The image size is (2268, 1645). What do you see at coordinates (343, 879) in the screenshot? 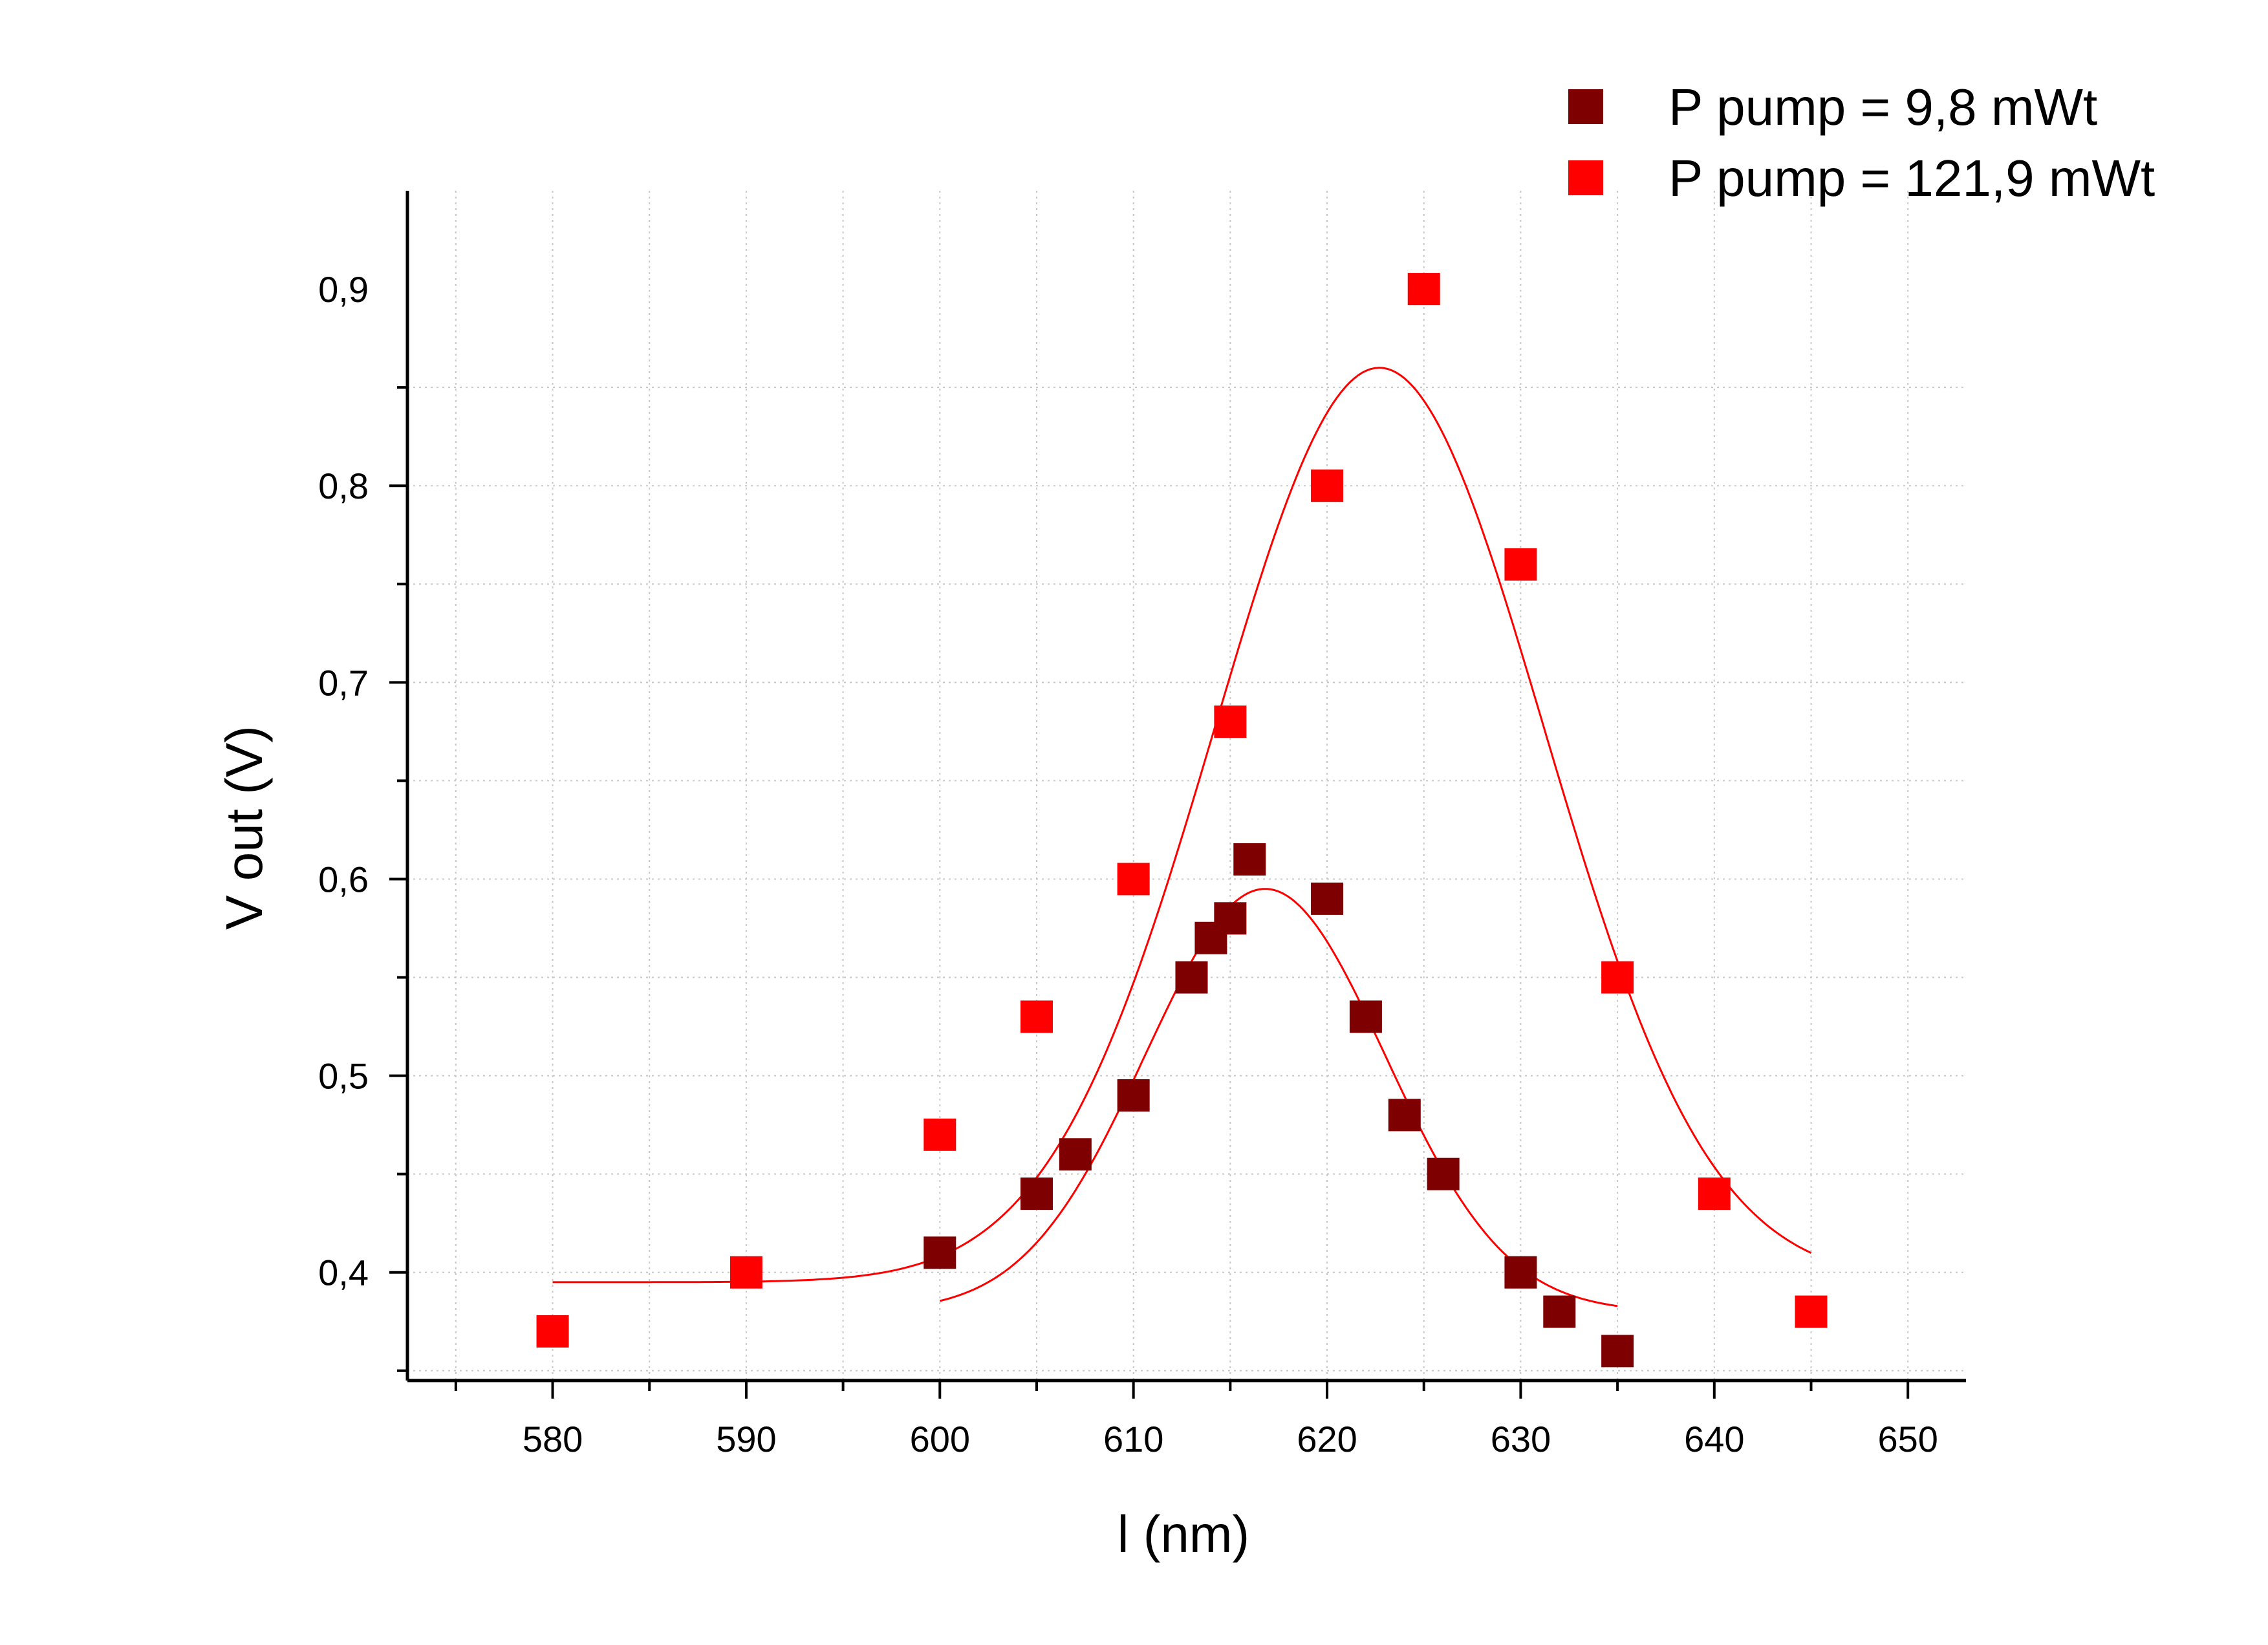
I see `y-tick-label: 0,6` at bounding box center [343, 879].